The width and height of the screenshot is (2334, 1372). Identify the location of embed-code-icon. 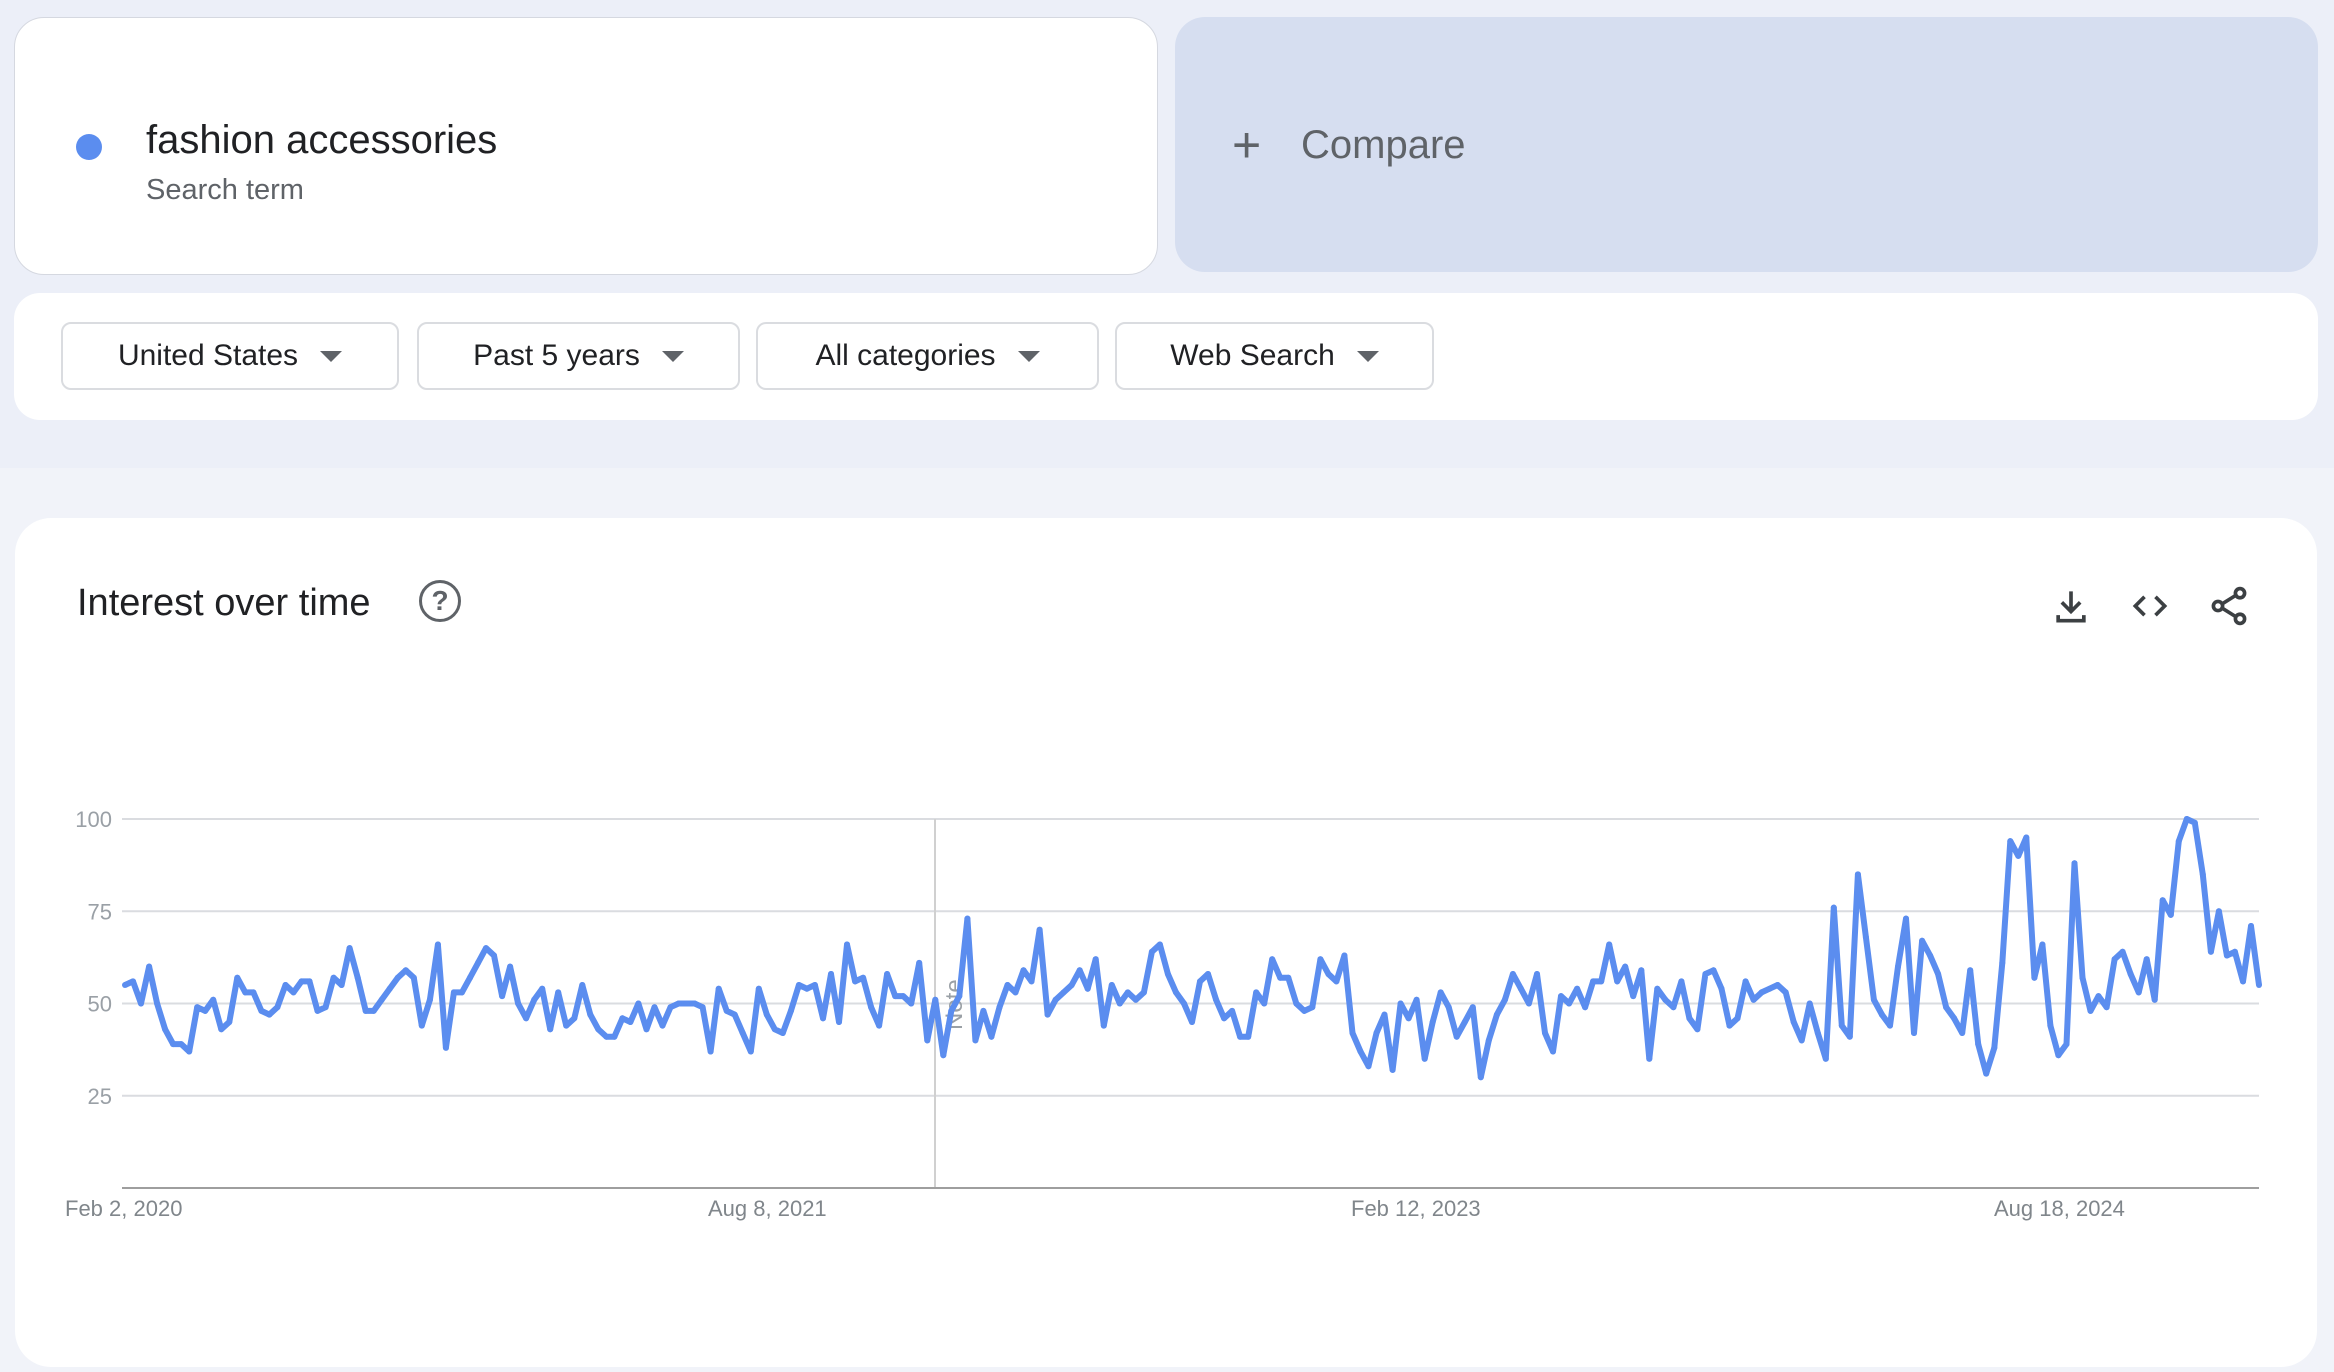
(2150, 606).